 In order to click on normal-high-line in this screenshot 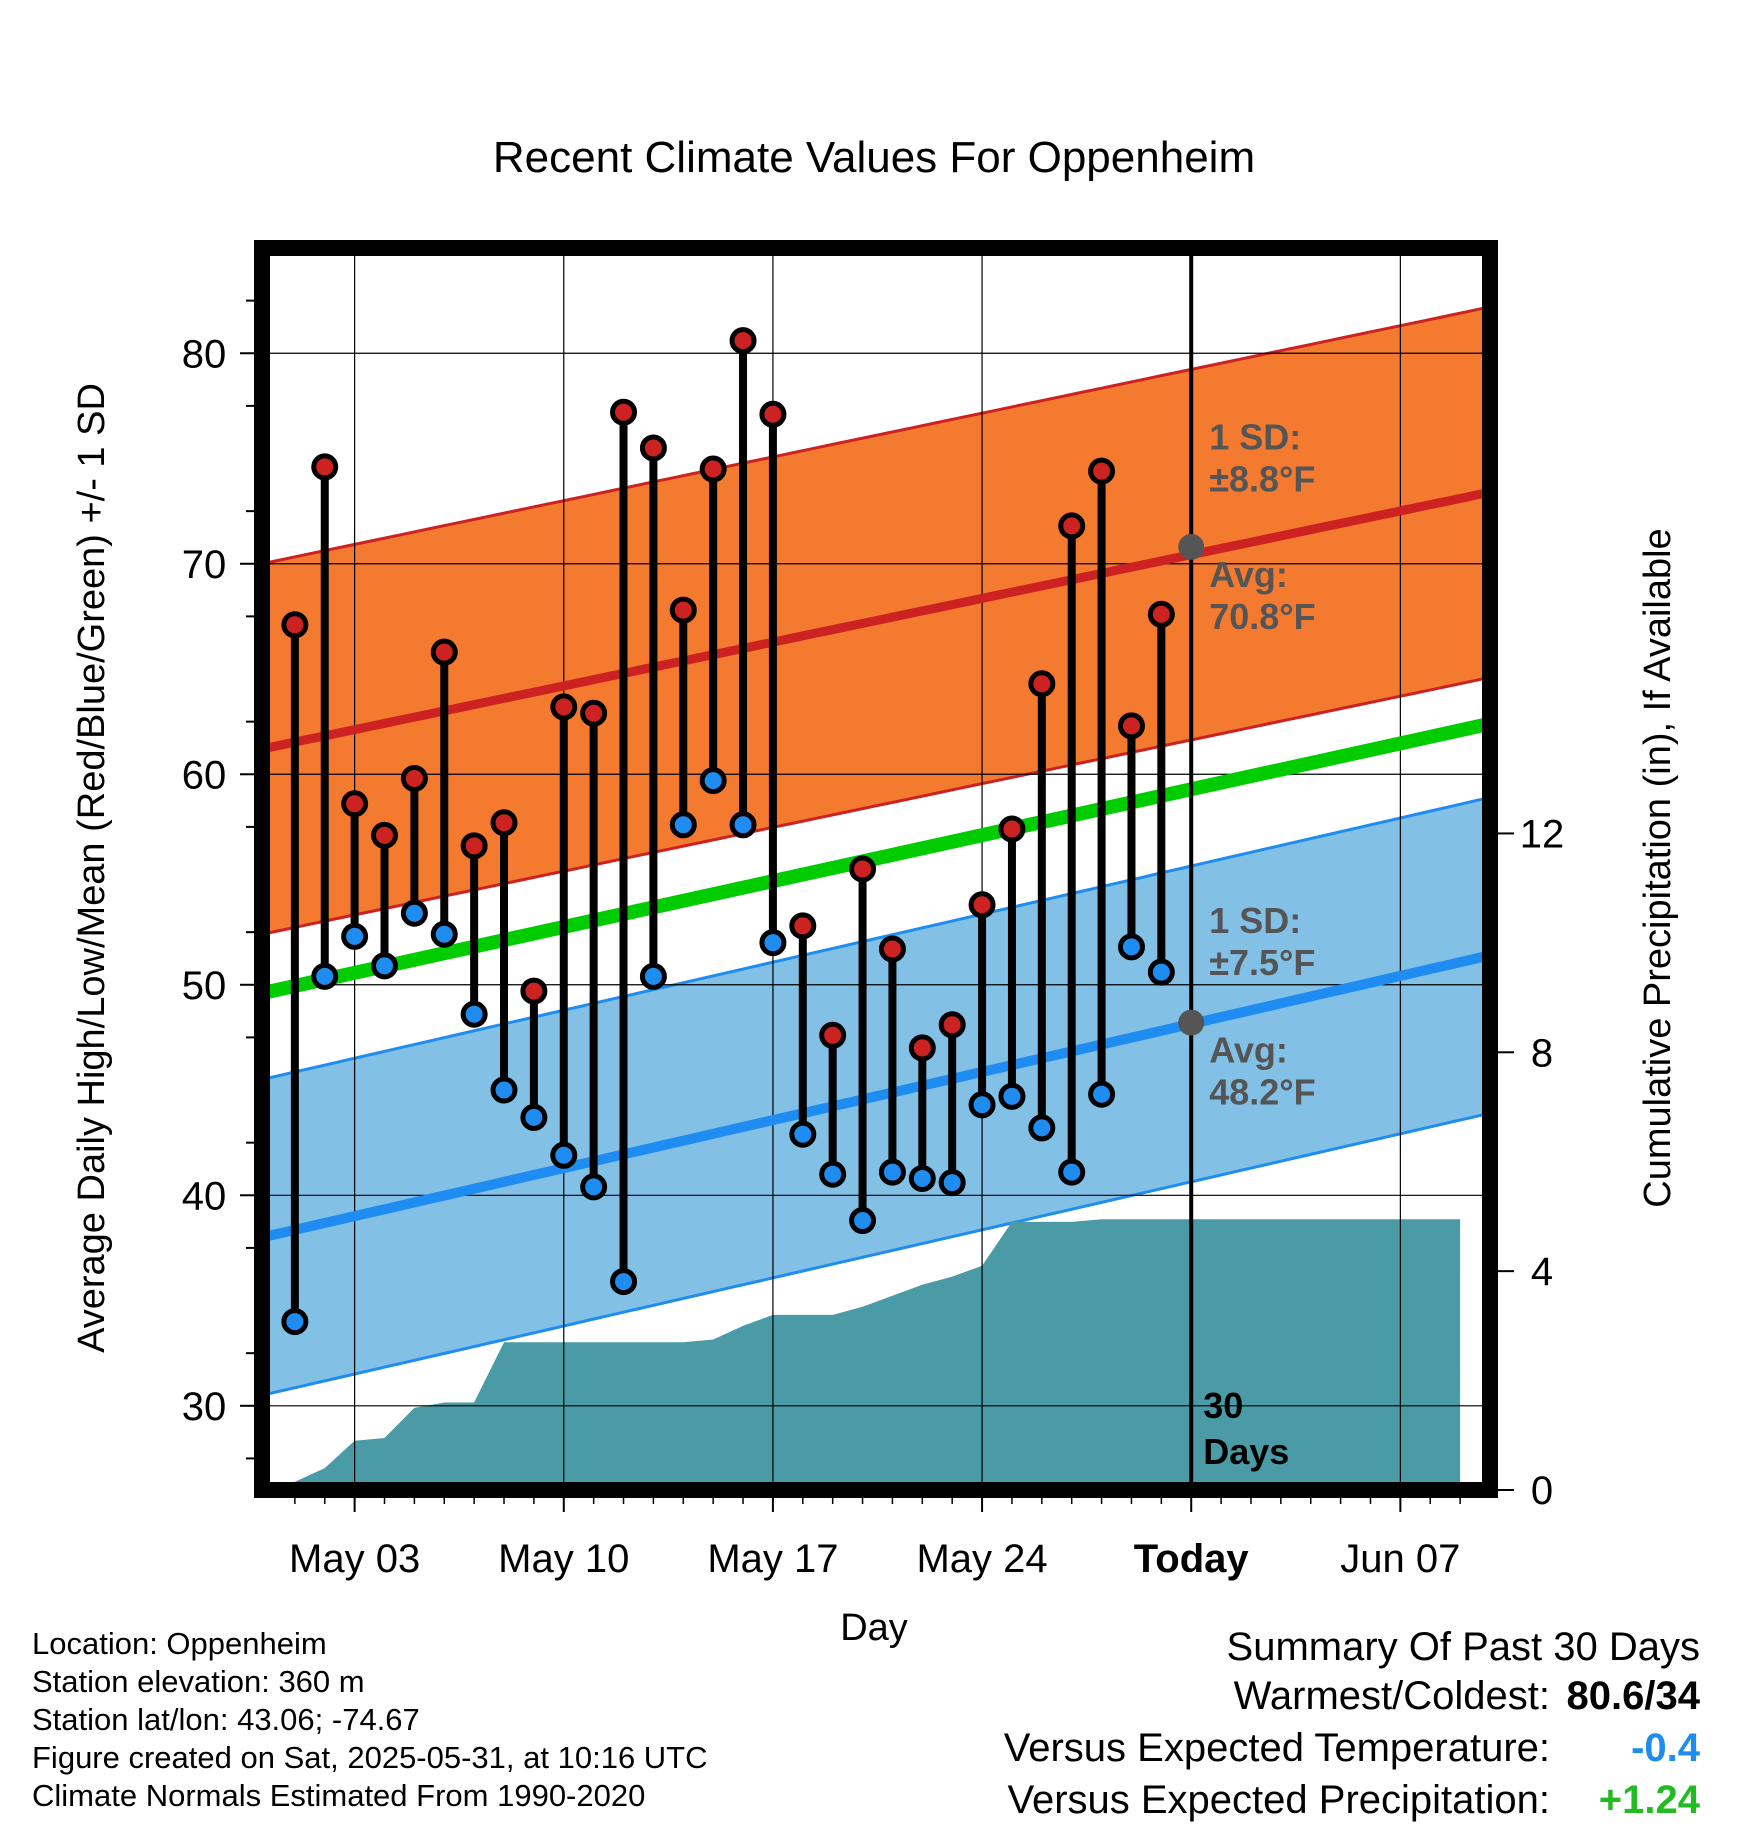, I will do `click(876, 620)`.